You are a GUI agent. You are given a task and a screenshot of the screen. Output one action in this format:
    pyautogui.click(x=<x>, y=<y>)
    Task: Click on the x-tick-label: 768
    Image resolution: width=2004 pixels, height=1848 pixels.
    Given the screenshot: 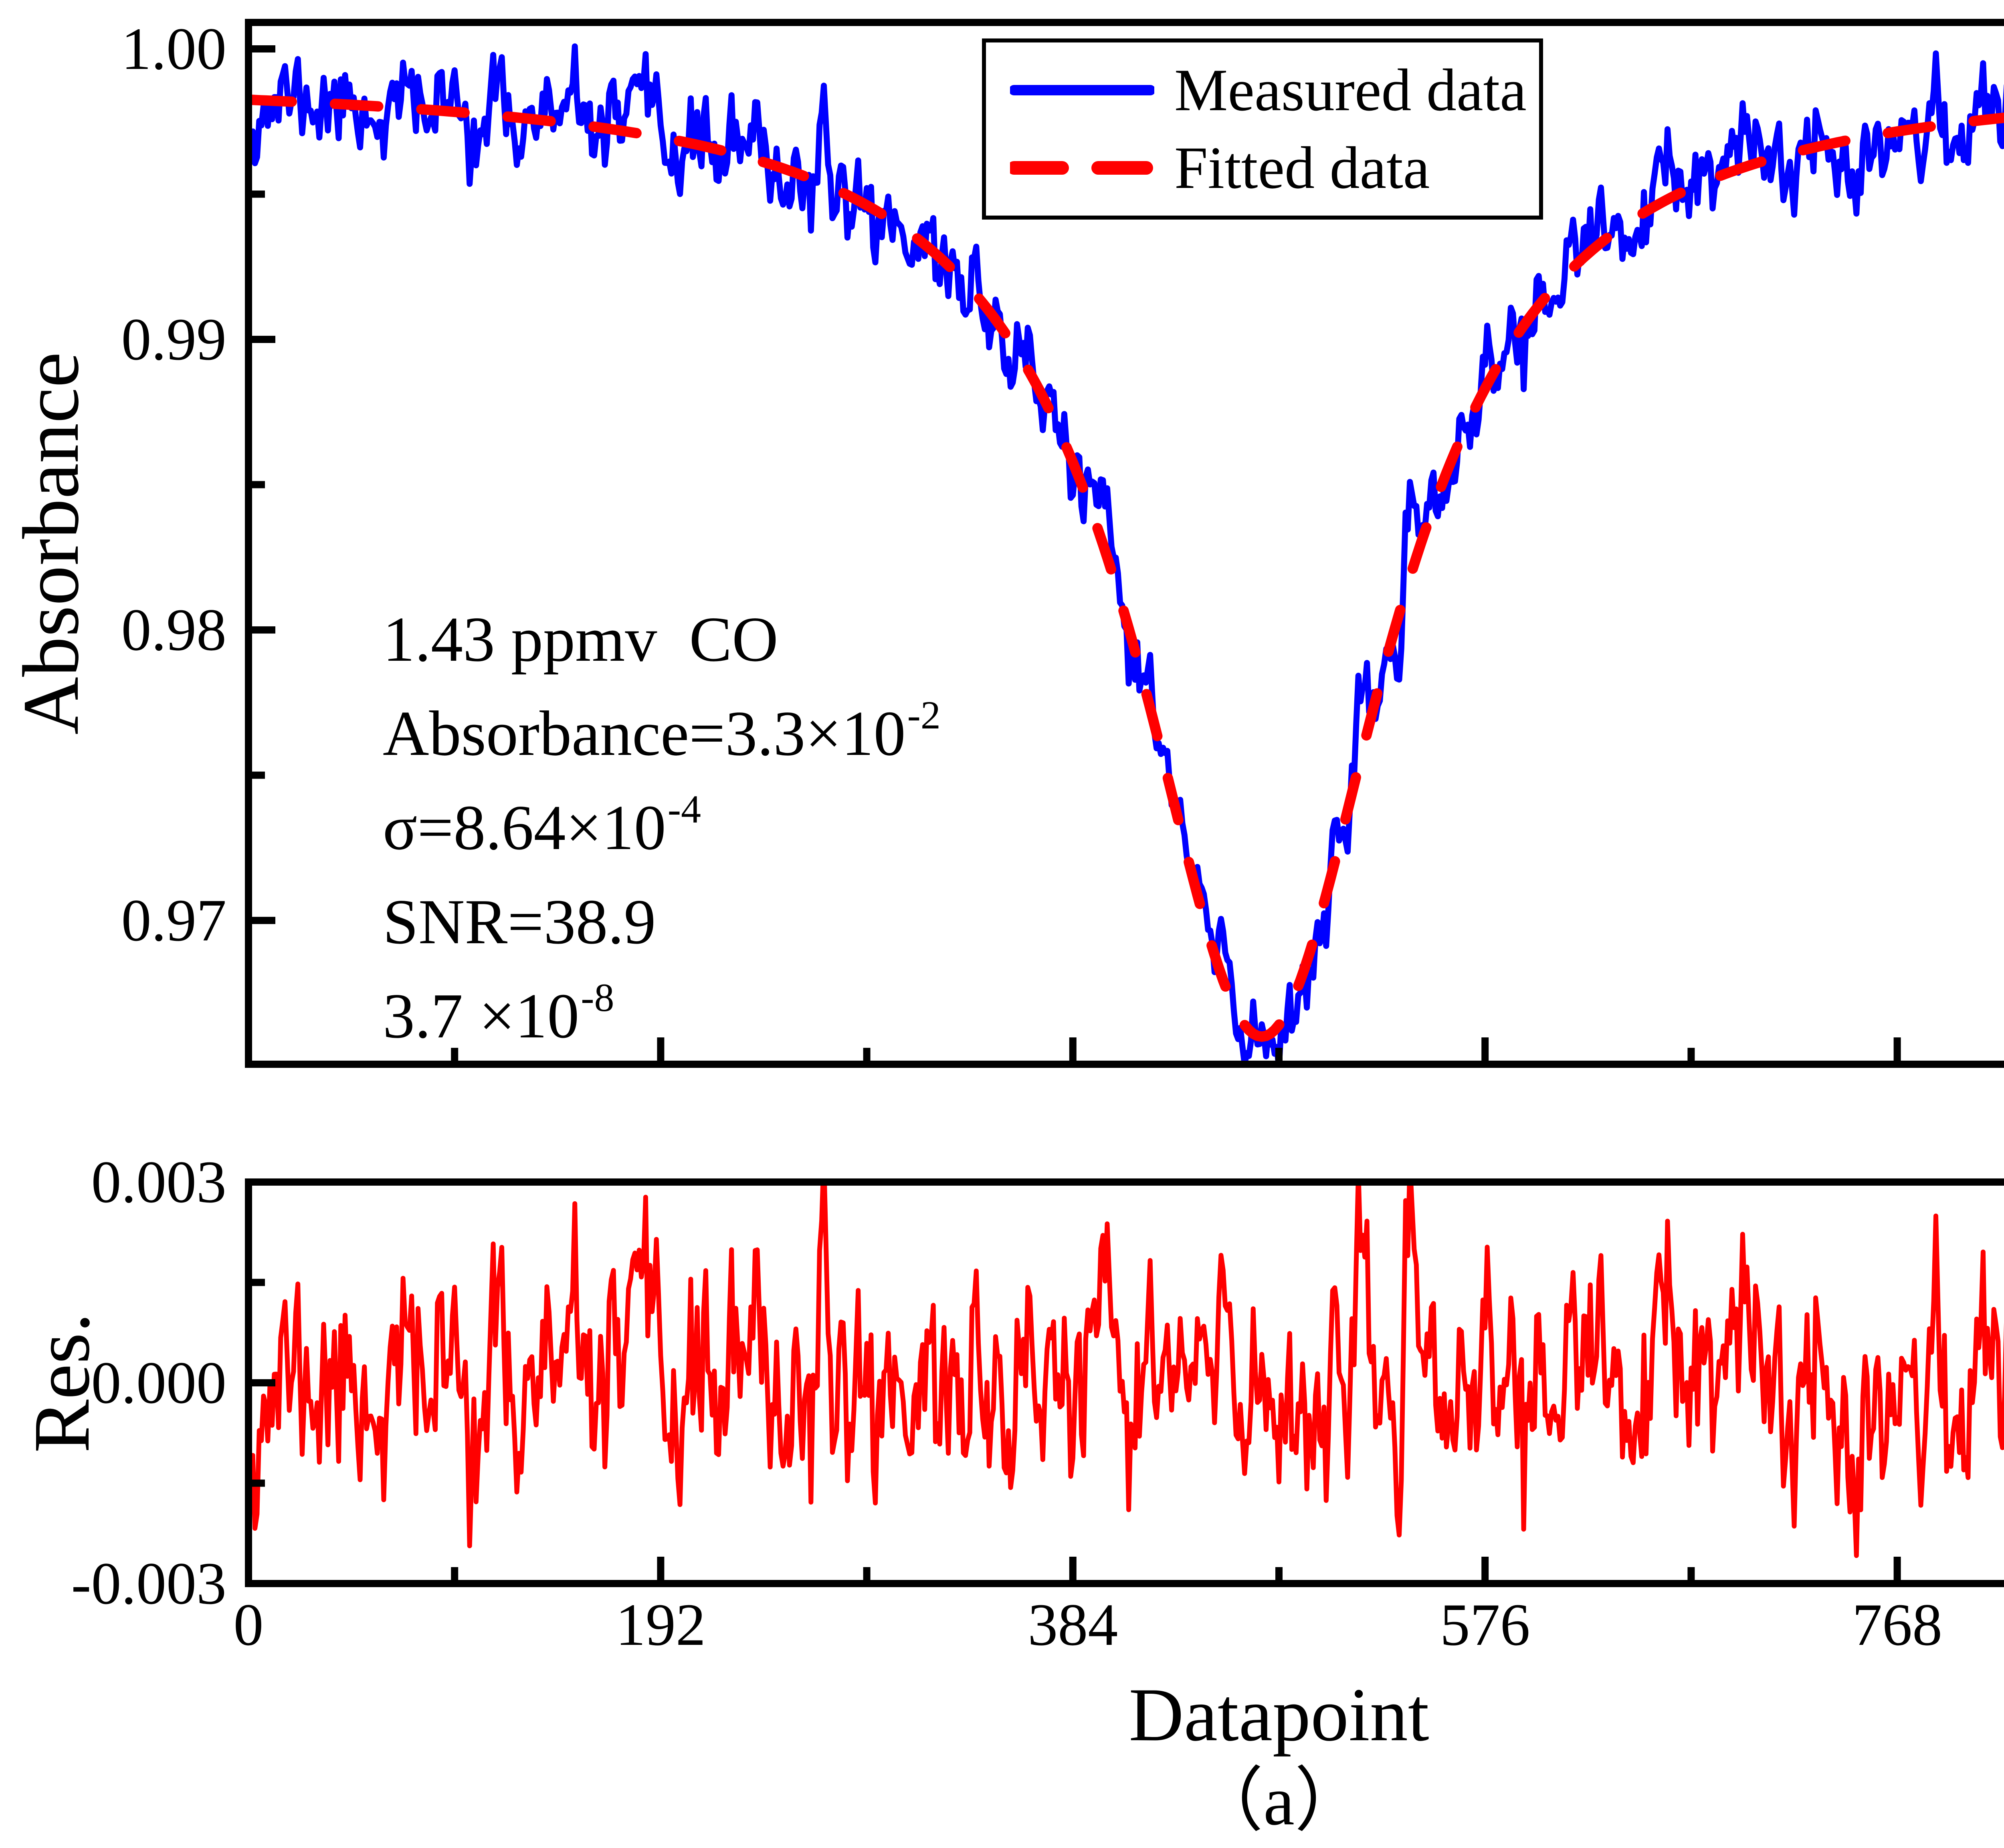 What is the action you would take?
    pyautogui.click(x=1898, y=1625)
    